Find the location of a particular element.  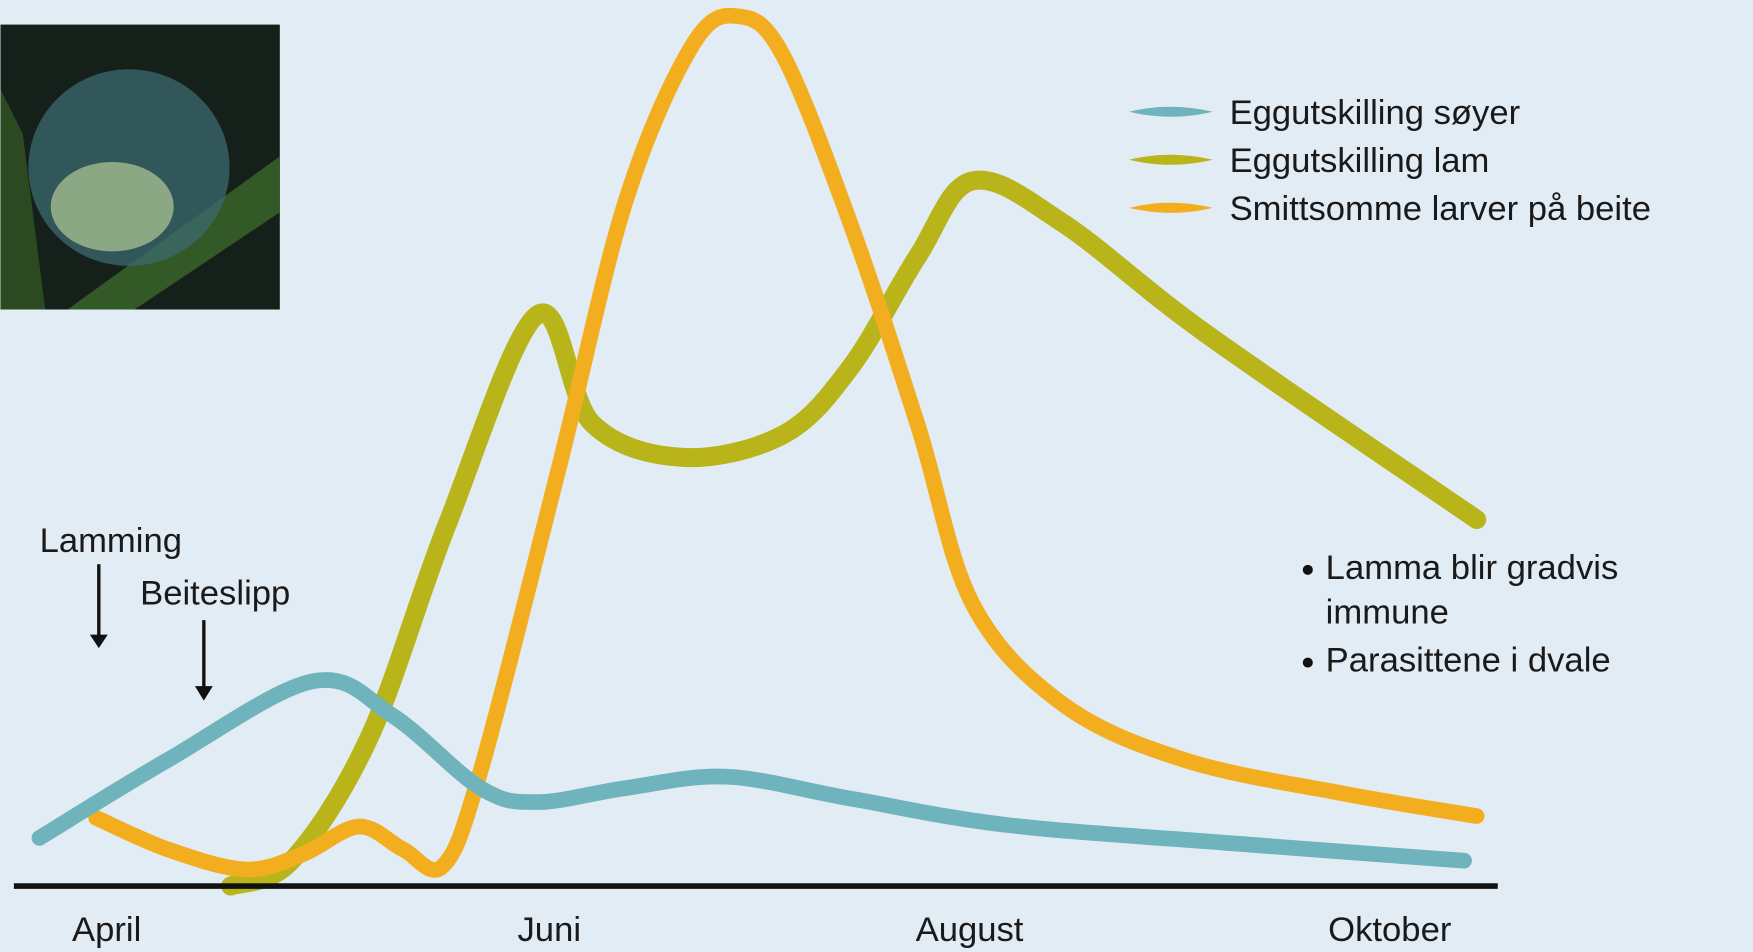

droplet-highlight is located at coordinates (112, 207).